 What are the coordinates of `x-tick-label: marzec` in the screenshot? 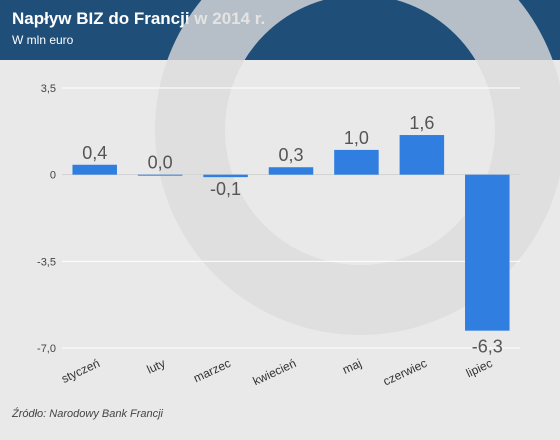 It's located at (212, 370).